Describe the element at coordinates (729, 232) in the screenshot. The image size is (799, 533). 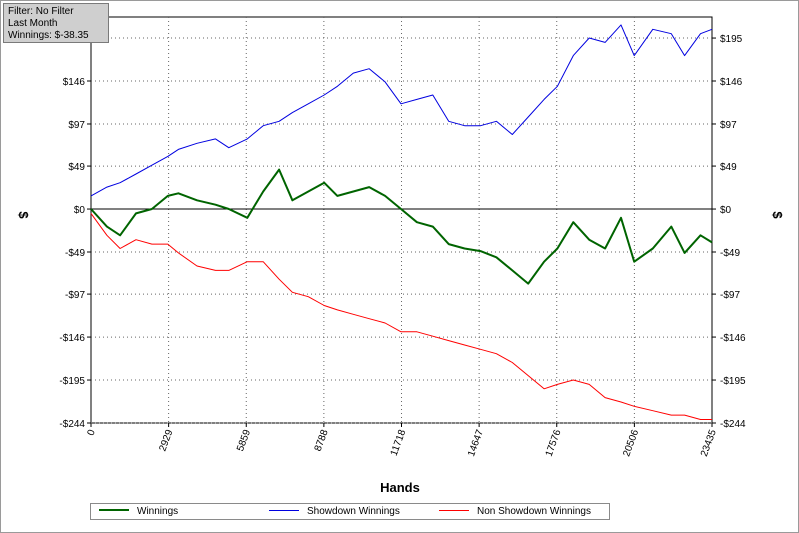
I see `y-axis-right-ticks: $195 $146 $97 $49 $0 -$49 -$97 -$146 -$195 -$244` at that location.